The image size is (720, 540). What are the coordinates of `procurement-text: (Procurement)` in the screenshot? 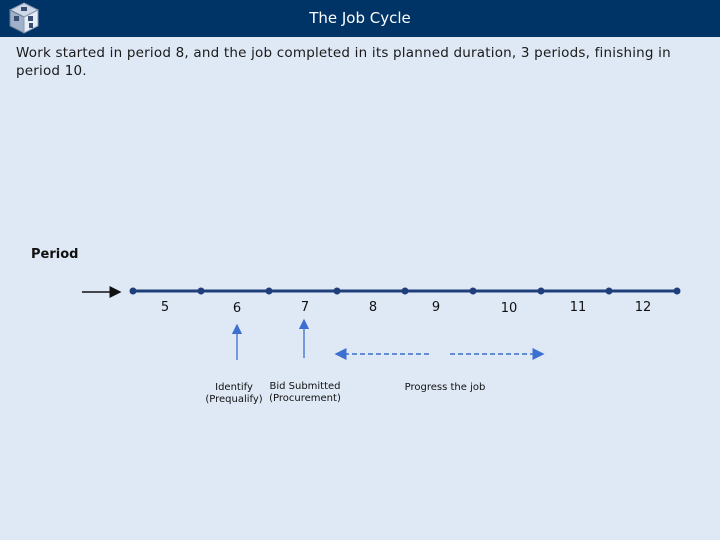 It's located at (305, 398).